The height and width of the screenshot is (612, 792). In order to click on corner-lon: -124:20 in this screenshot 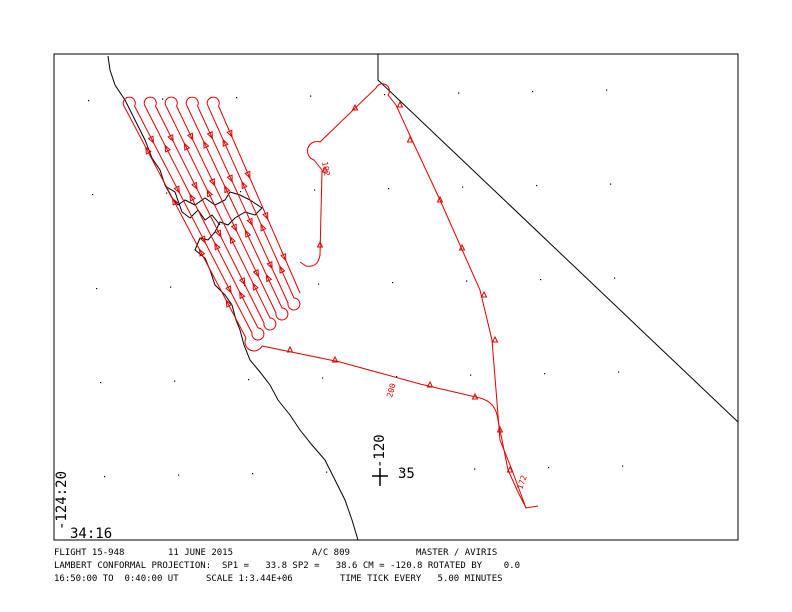, I will do `click(62, 500)`.